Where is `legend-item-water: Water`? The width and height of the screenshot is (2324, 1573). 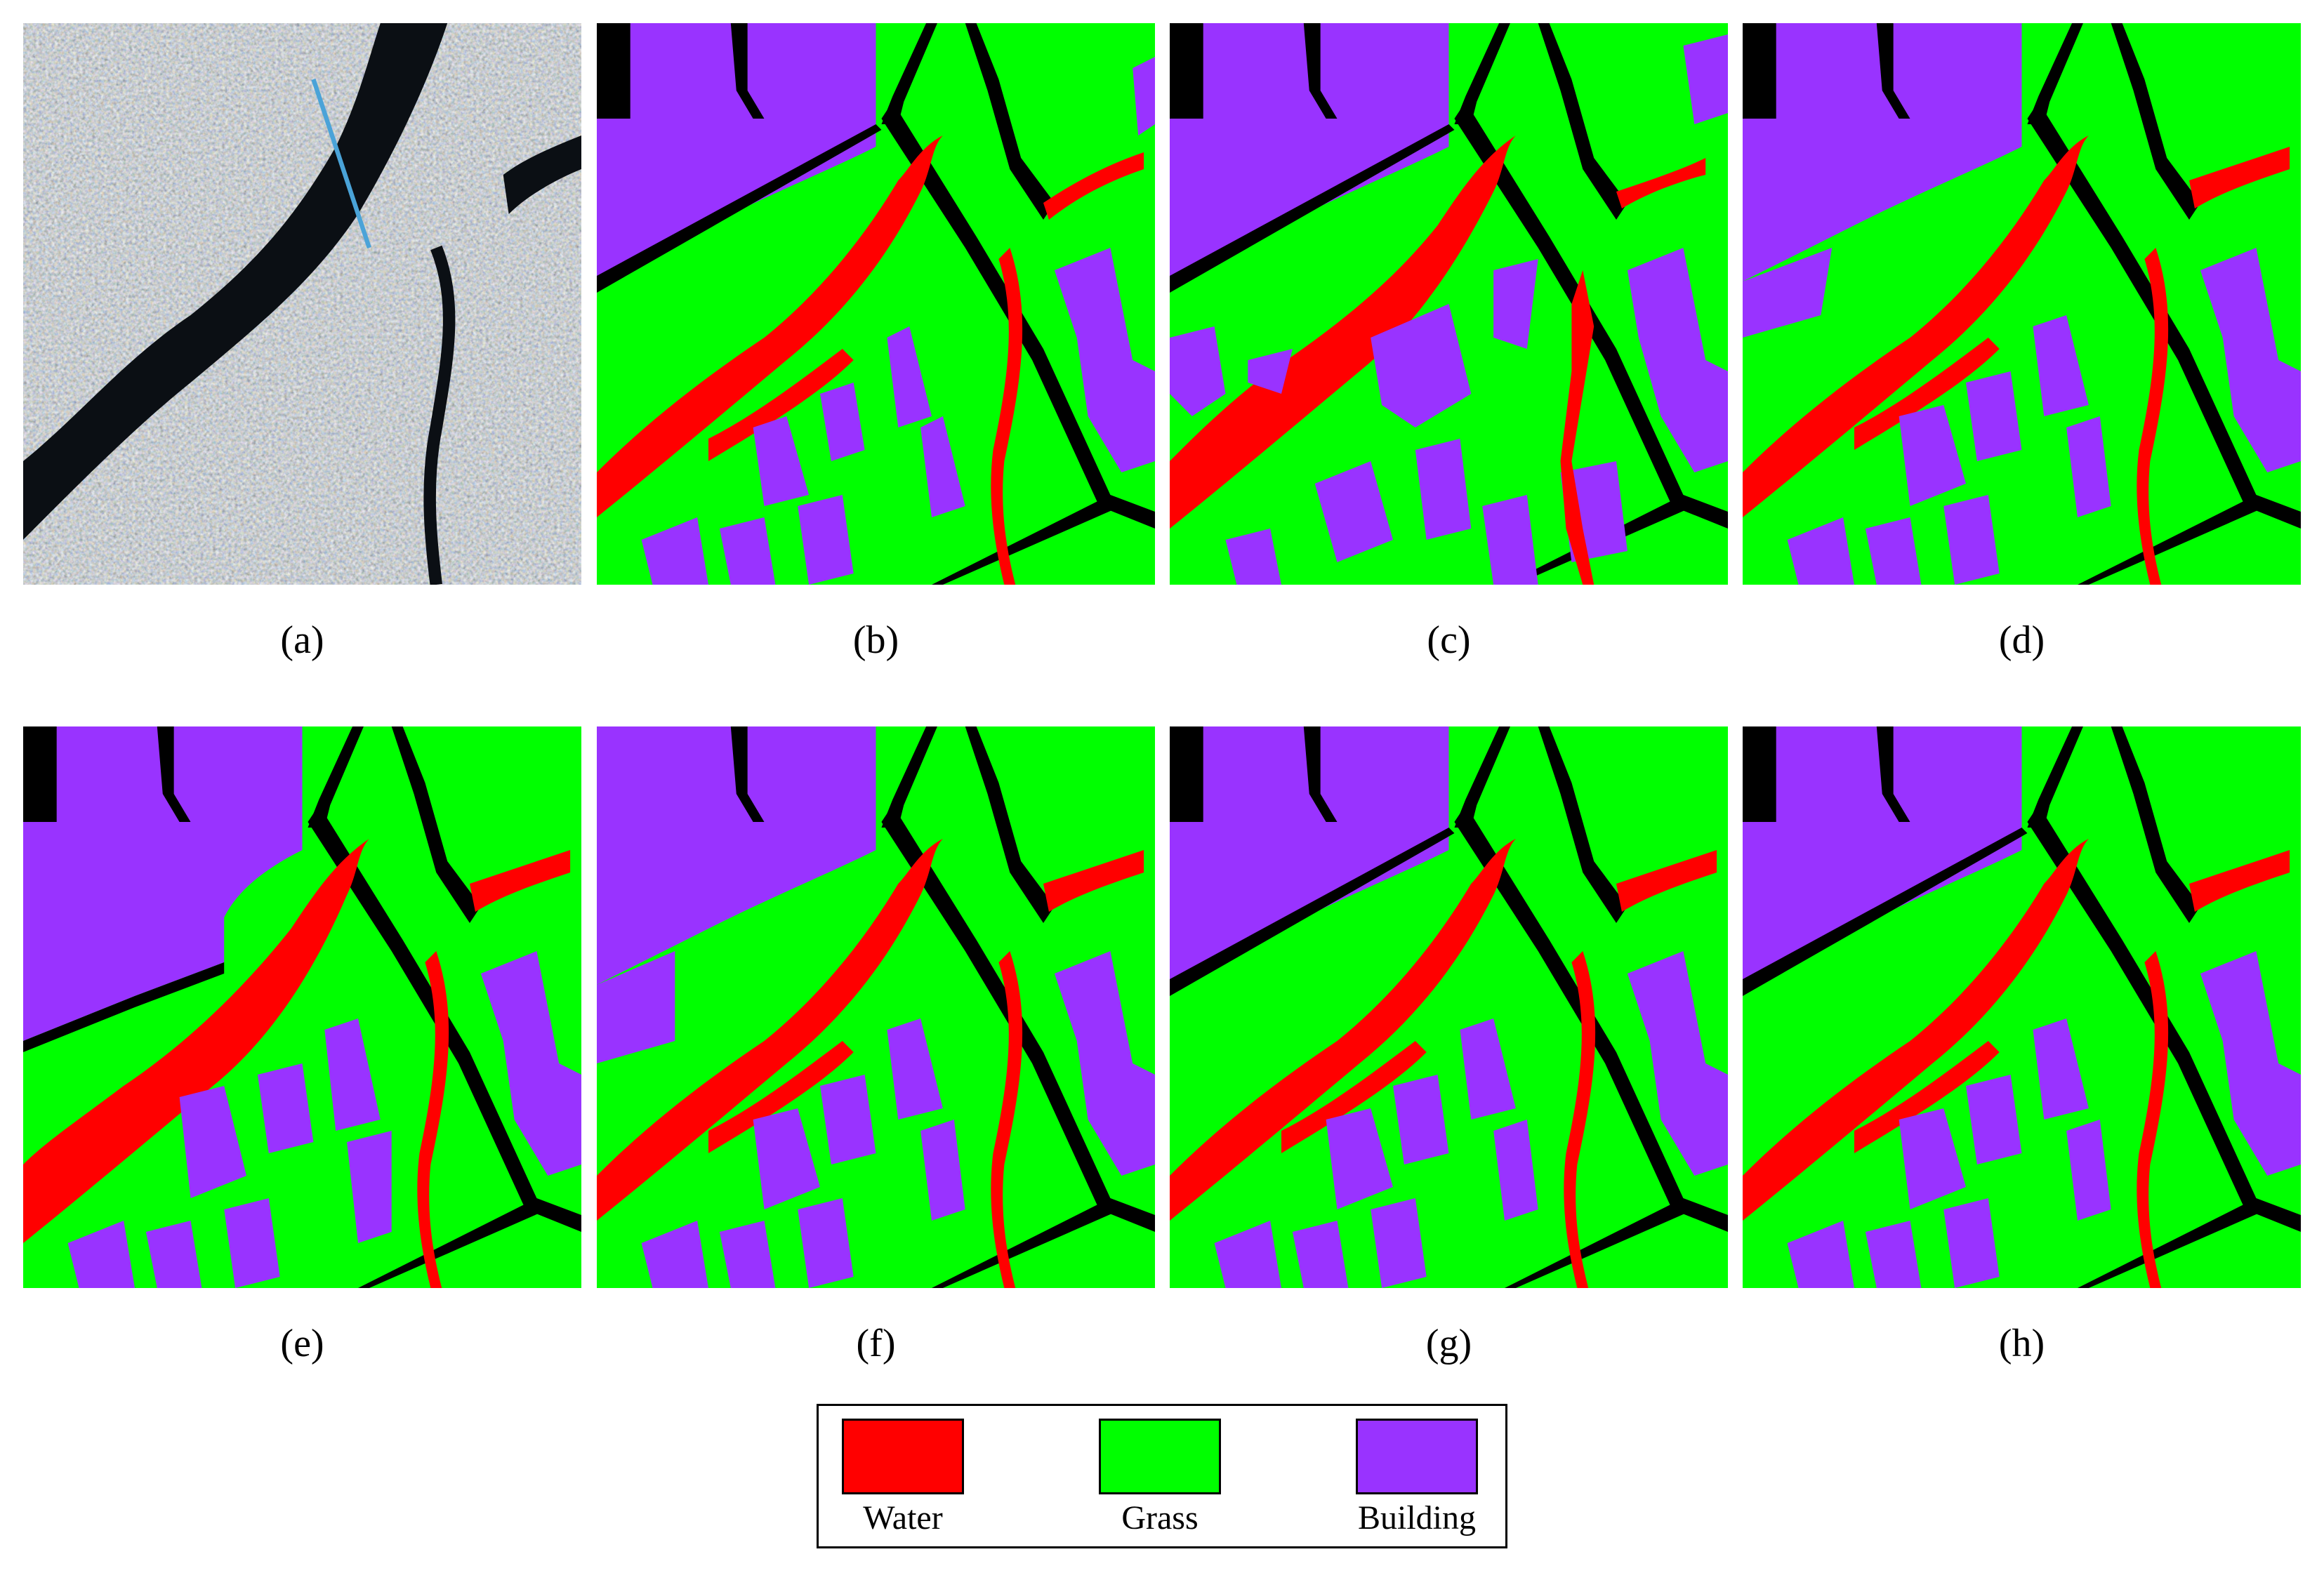
legend-item-water: Water is located at coordinates (903, 1482).